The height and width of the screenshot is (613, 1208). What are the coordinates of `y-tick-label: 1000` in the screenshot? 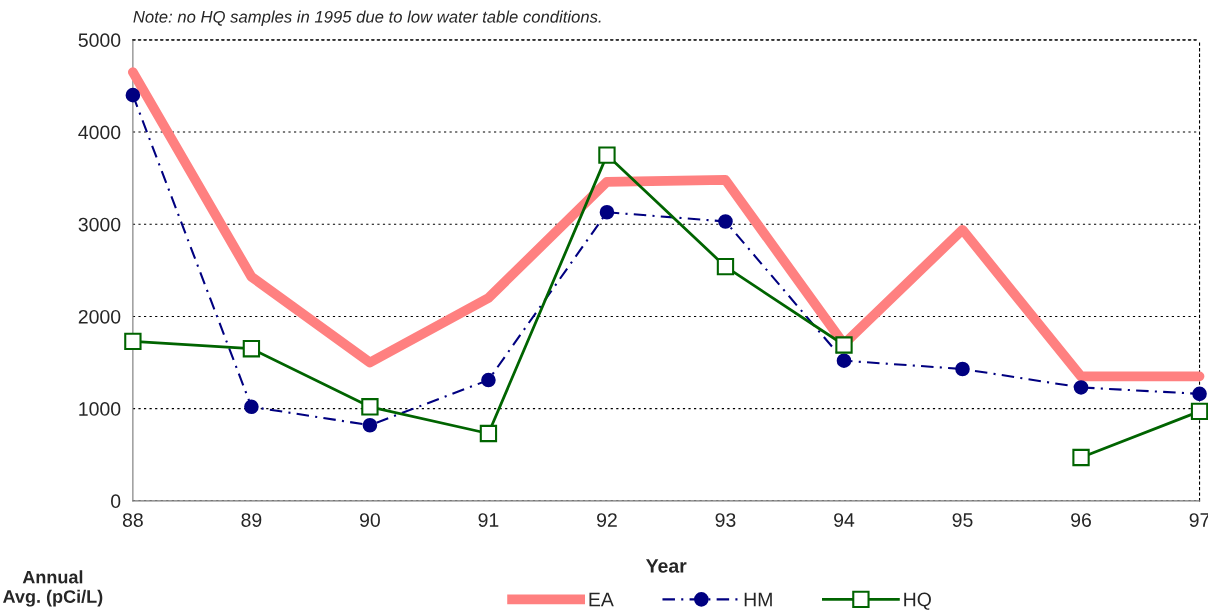 It's located at (100, 409).